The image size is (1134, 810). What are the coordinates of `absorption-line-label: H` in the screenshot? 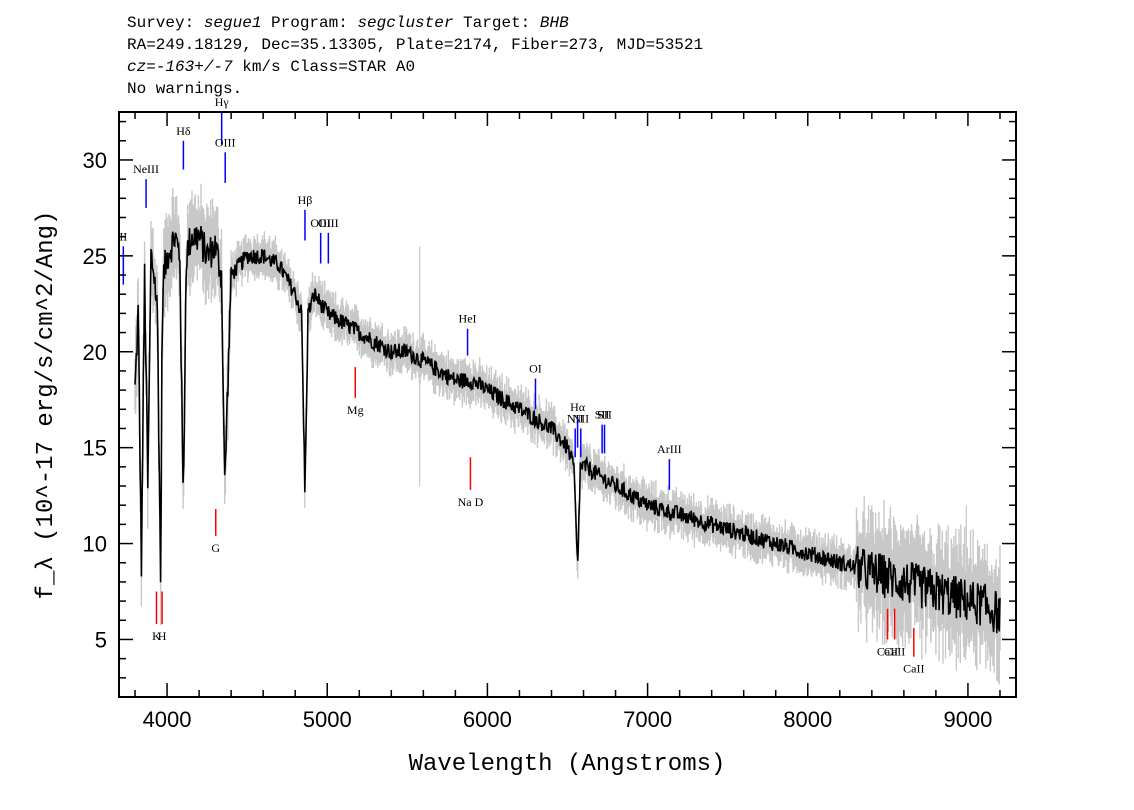 It's located at (162, 636).